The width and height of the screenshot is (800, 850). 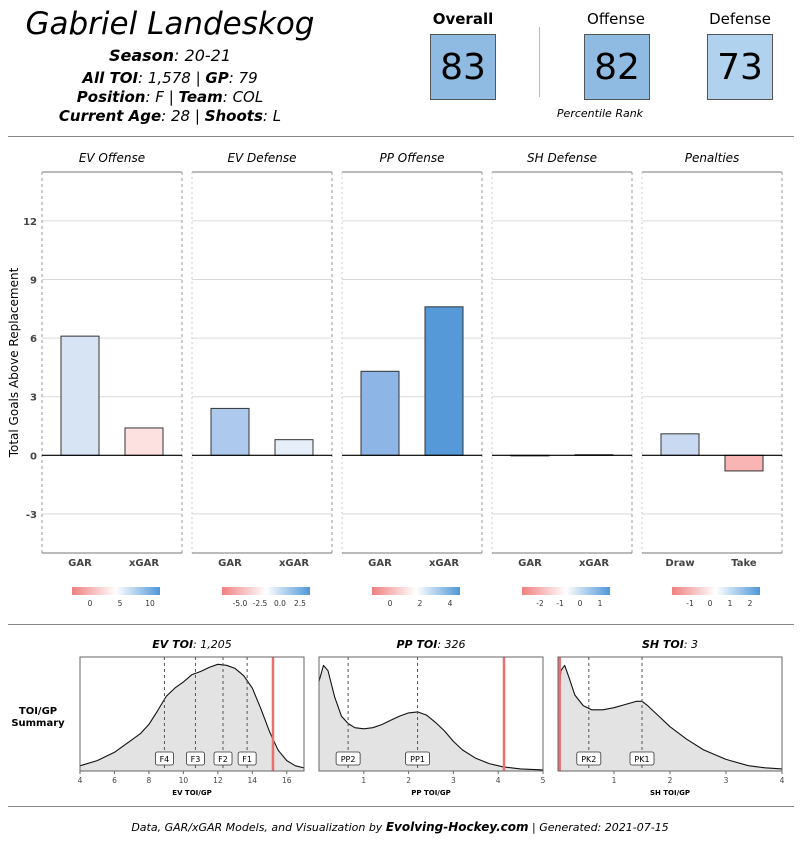 What do you see at coordinates (218, 780) in the screenshot?
I see `x-tick-label: 12` at bounding box center [218, 780].